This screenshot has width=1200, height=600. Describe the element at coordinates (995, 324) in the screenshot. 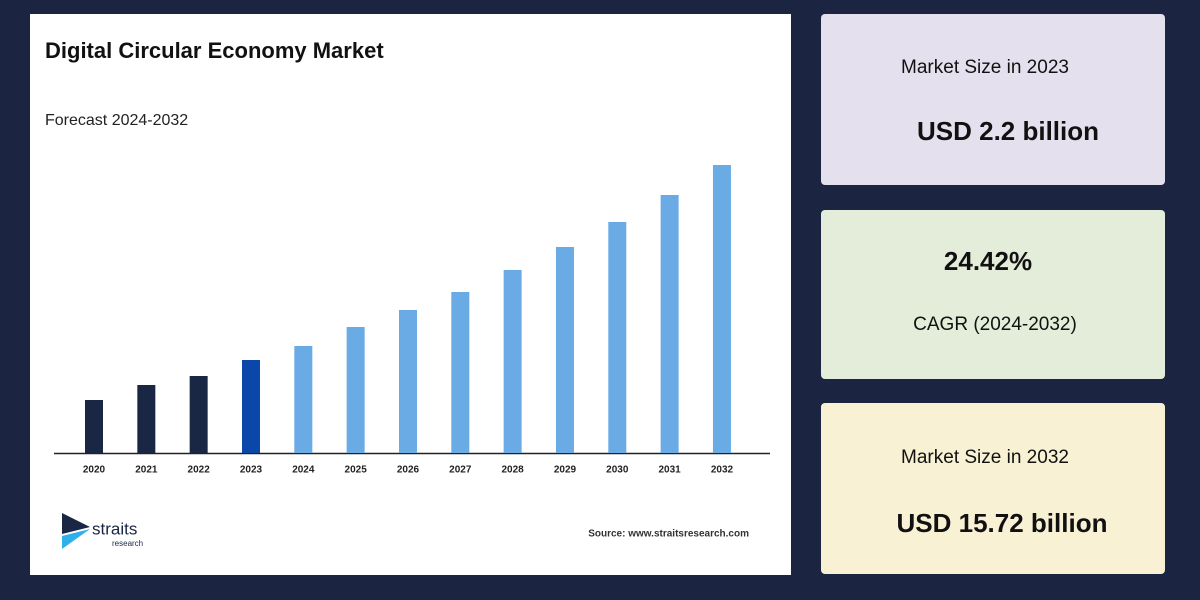

I see `card-label: CAGR (2024-2032)` at that location.